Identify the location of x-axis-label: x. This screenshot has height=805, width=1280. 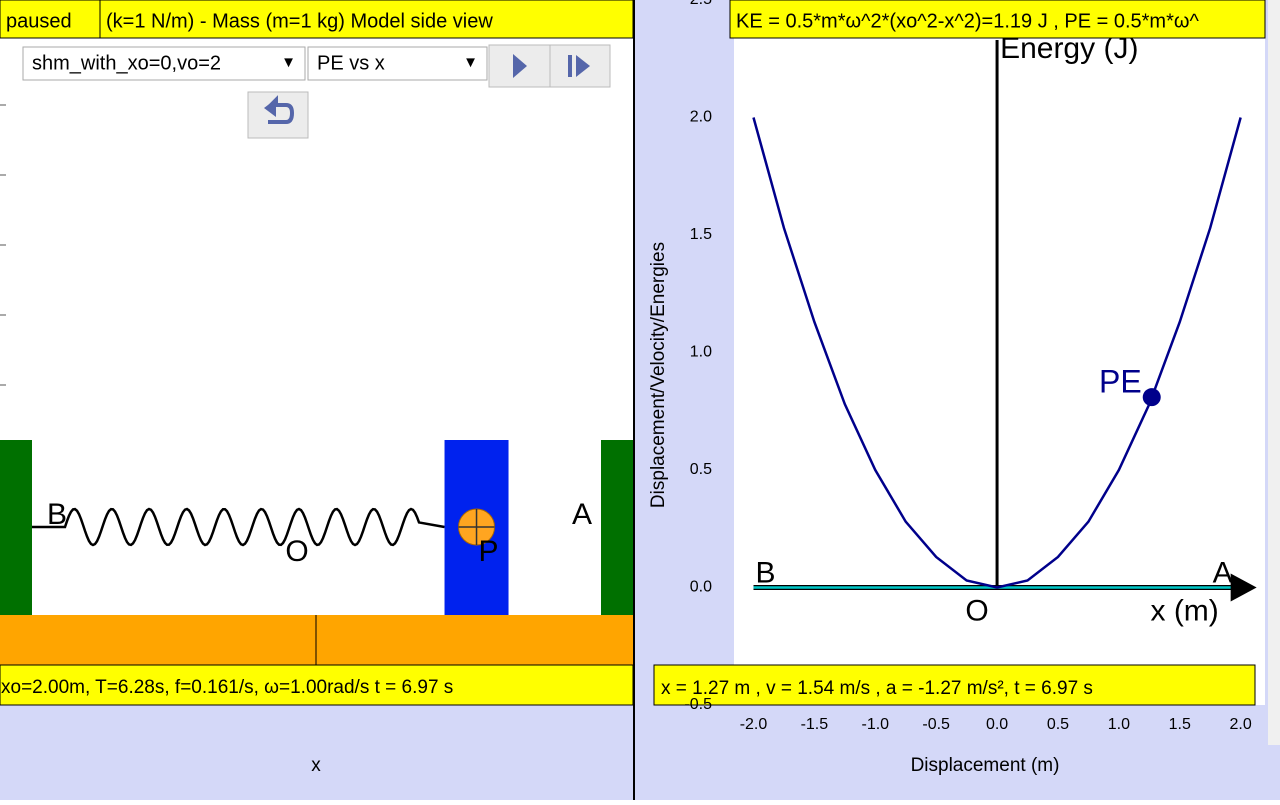
(316, 765).